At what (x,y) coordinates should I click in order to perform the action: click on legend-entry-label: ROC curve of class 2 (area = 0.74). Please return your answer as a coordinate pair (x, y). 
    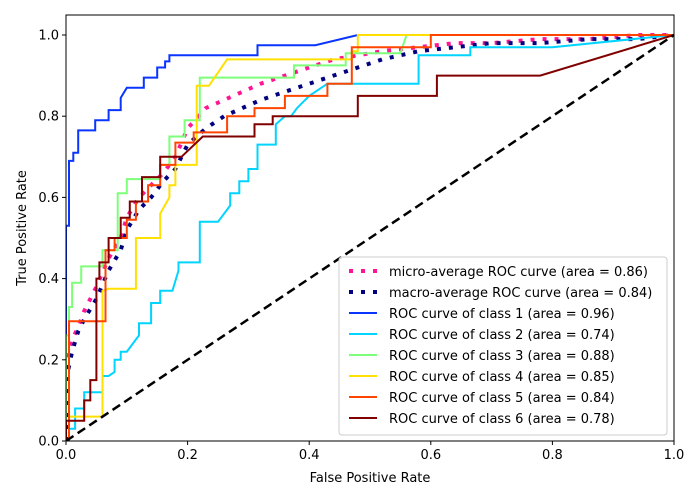
    Looking at the image, I should click on (502, 335).